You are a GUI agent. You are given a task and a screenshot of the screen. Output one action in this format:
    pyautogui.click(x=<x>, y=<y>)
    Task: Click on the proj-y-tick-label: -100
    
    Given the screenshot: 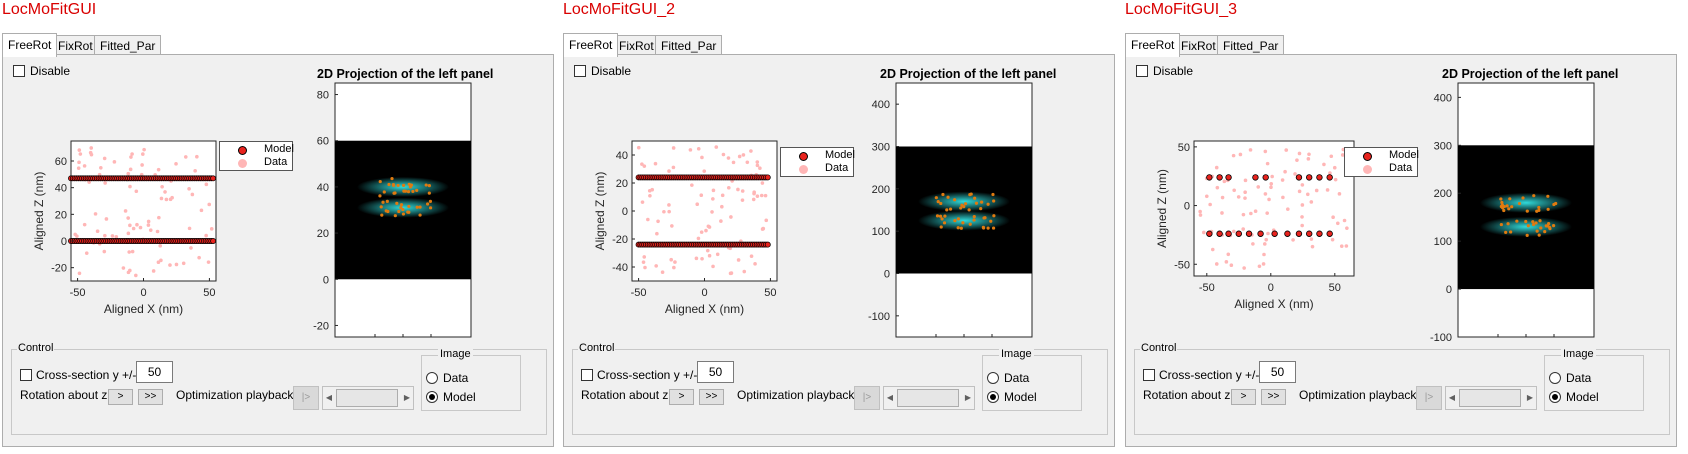 What is the action you would take?
    pyautogui.click(x=879, y=317)
    